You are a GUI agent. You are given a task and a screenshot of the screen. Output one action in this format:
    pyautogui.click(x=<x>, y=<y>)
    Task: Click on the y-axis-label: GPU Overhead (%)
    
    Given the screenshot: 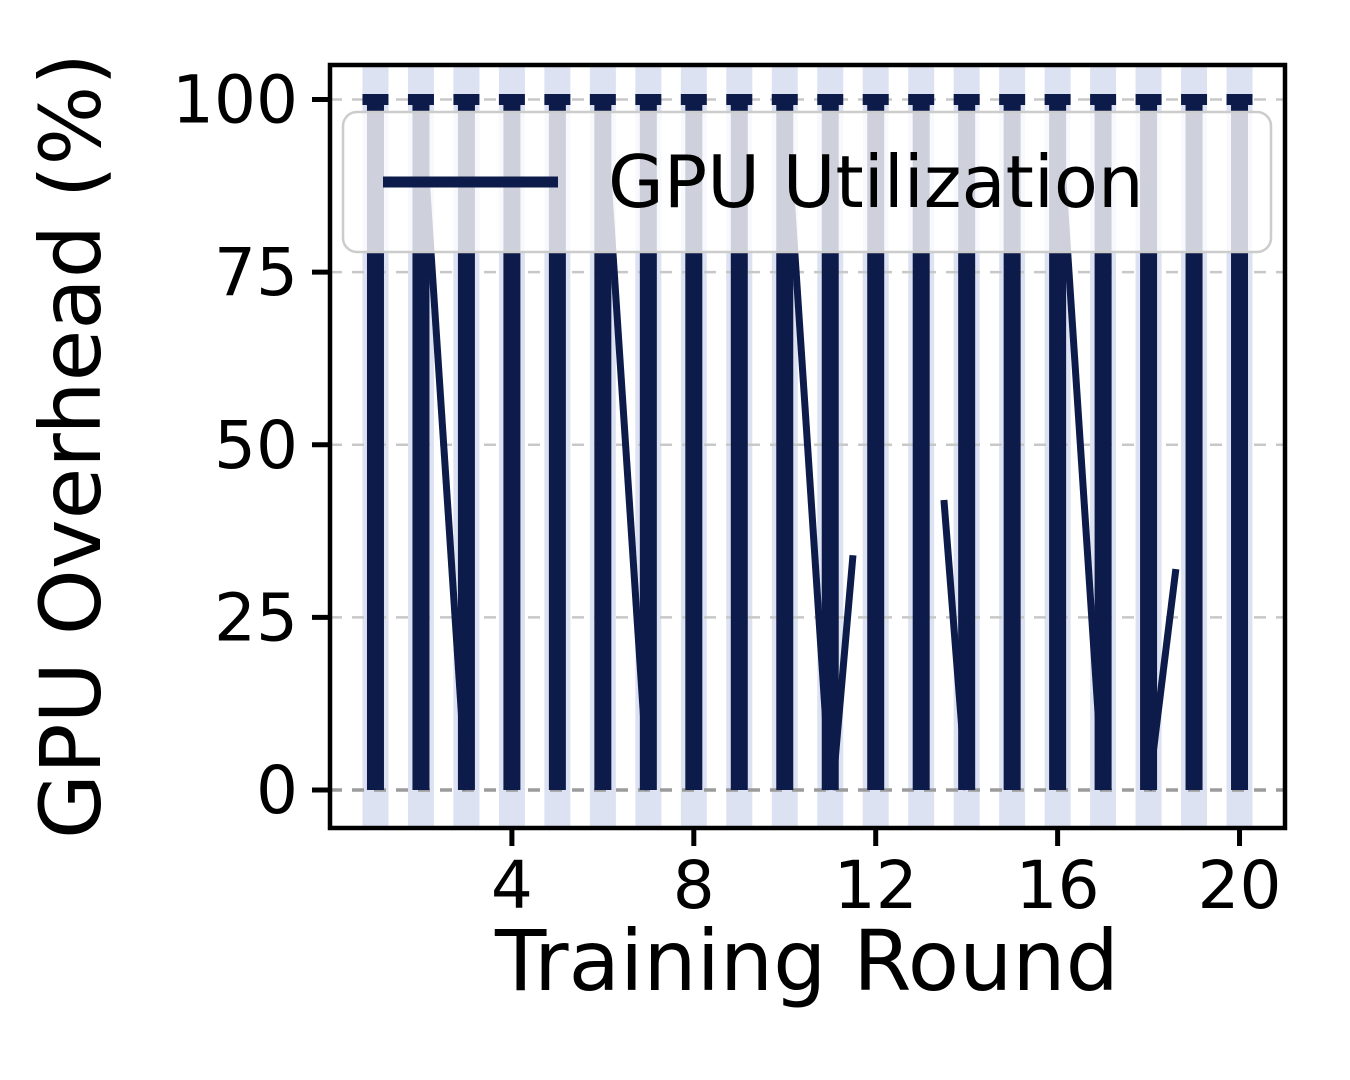 What is the action you would take?
    pyautogui.click(x=71, y=446)
    